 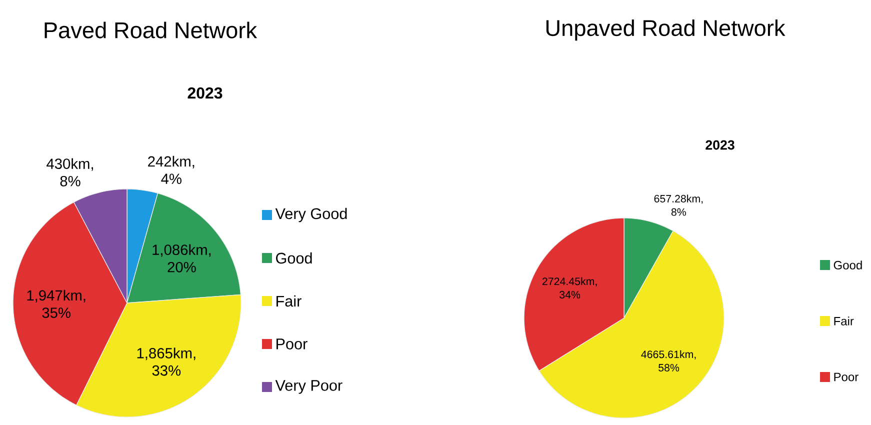 What do you see at coordinates (668, 361) in the screenshot?
I see `data-label: 4665.61km, 58%` at bounding box center [668, 361].